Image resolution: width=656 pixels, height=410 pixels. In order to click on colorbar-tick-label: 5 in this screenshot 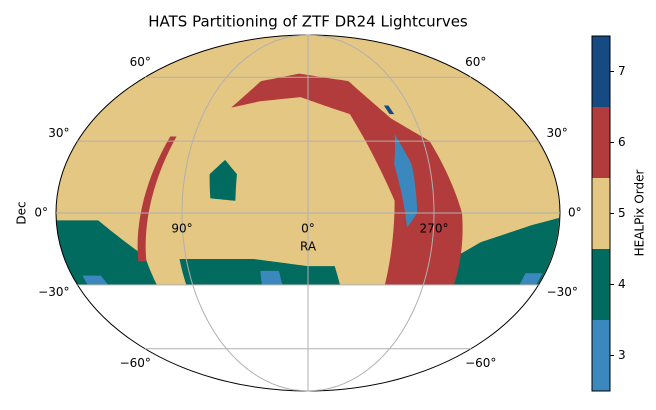, I will do `click(622, 213)`.